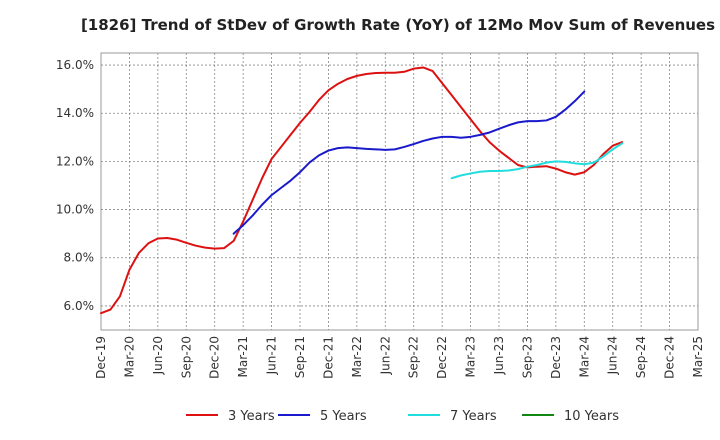  What do you see at coordinates (613, 355) in the screenshot?
I see `x-tick-label: Jun-24` at bounding box center [613, 355].